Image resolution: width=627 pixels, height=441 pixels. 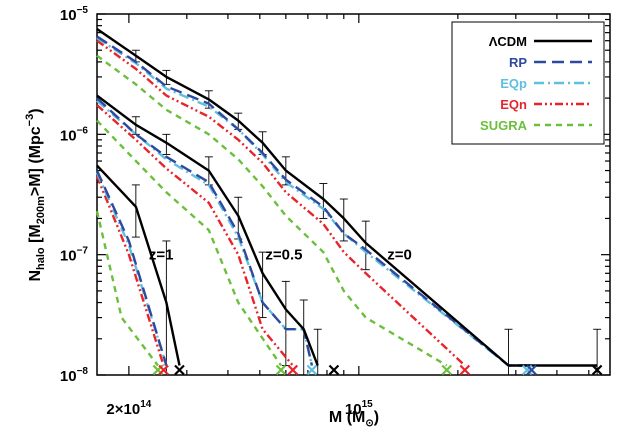 I want to click on x-axis-label: M (M⊙), so click(x=354, y=419).